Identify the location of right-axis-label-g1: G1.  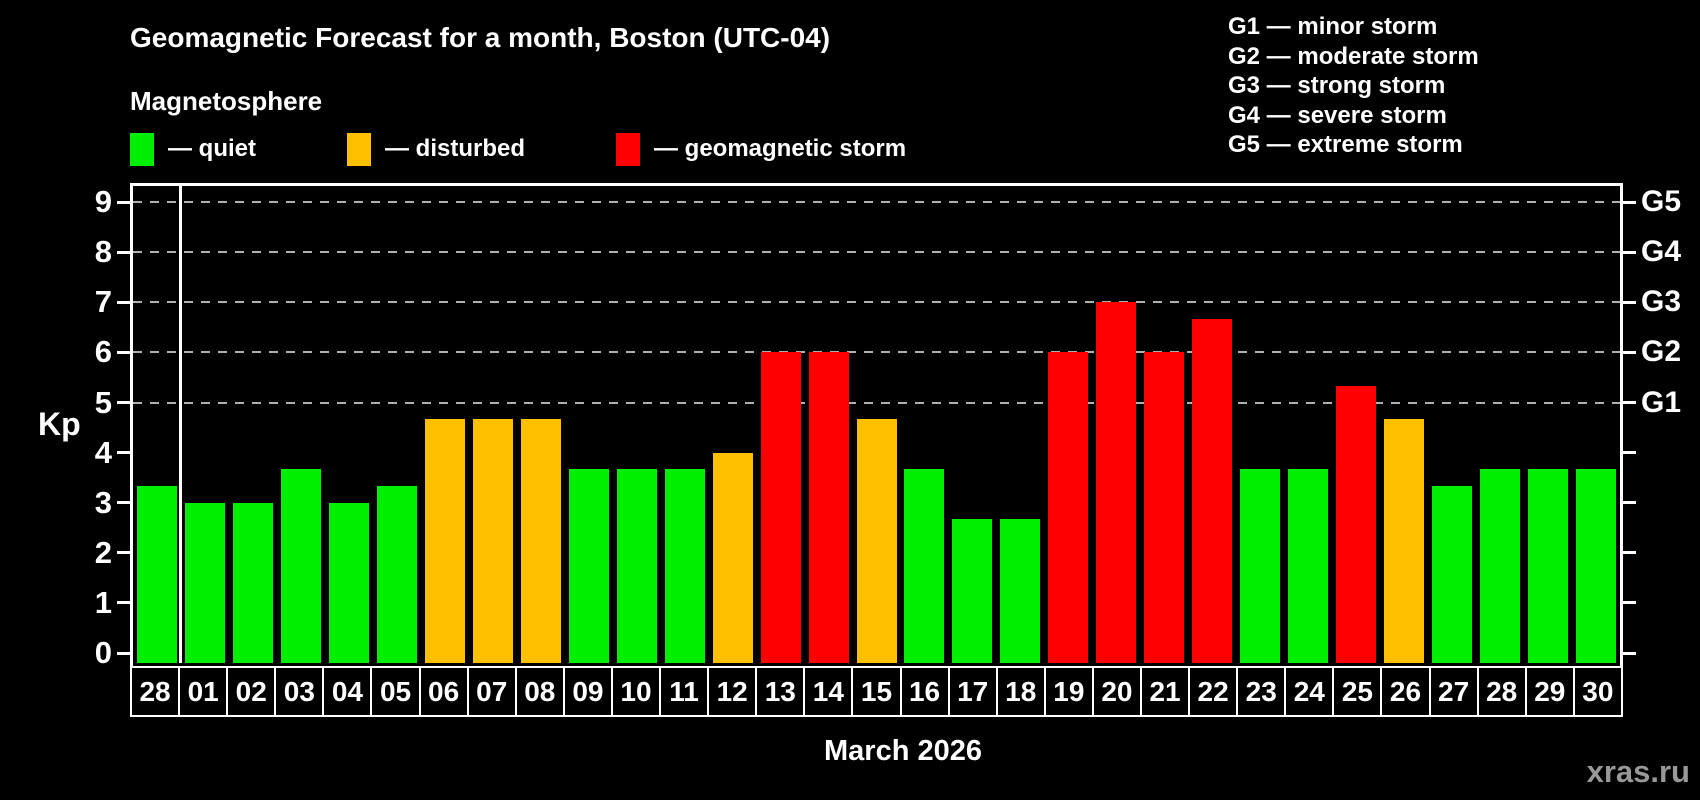
(1661, 402).